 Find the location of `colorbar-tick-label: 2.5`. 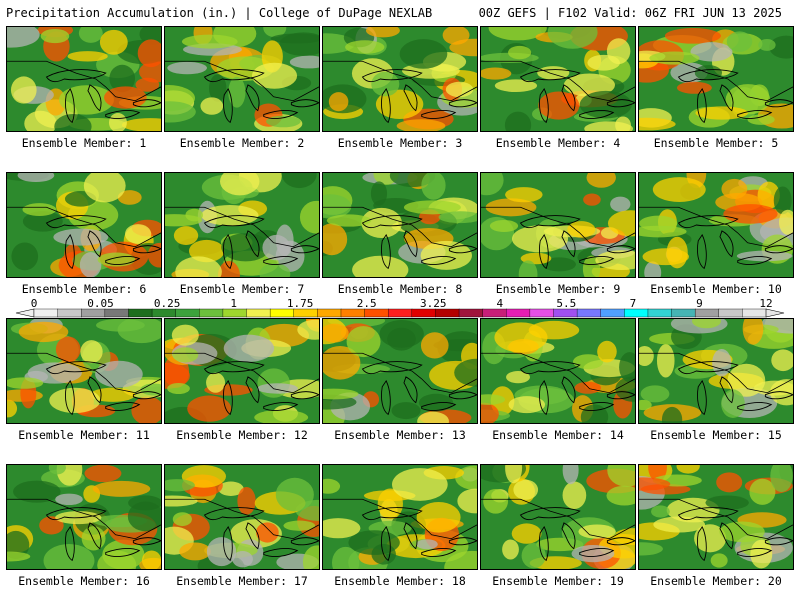

colorbar-tick-label: 2.5 is located at coordinates (366, 303).